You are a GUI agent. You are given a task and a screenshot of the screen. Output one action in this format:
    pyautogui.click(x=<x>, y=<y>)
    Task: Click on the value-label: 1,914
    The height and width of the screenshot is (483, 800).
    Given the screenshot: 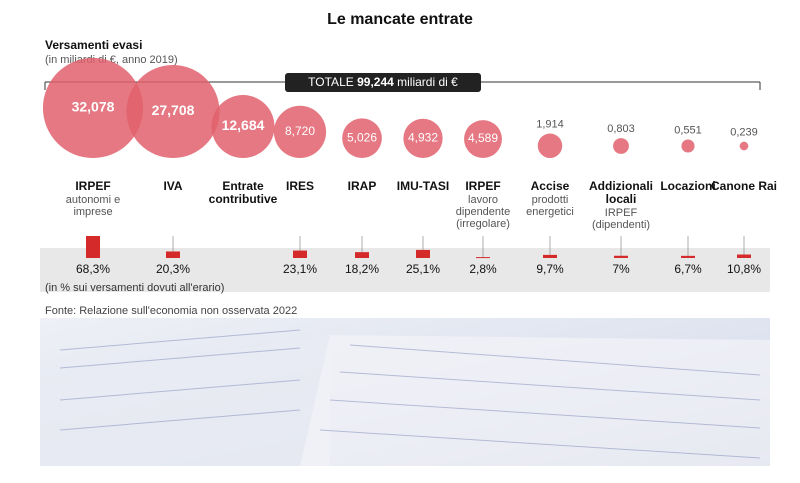 What is the action you would take?
    pyautogui.click(x=550, y=124)
    